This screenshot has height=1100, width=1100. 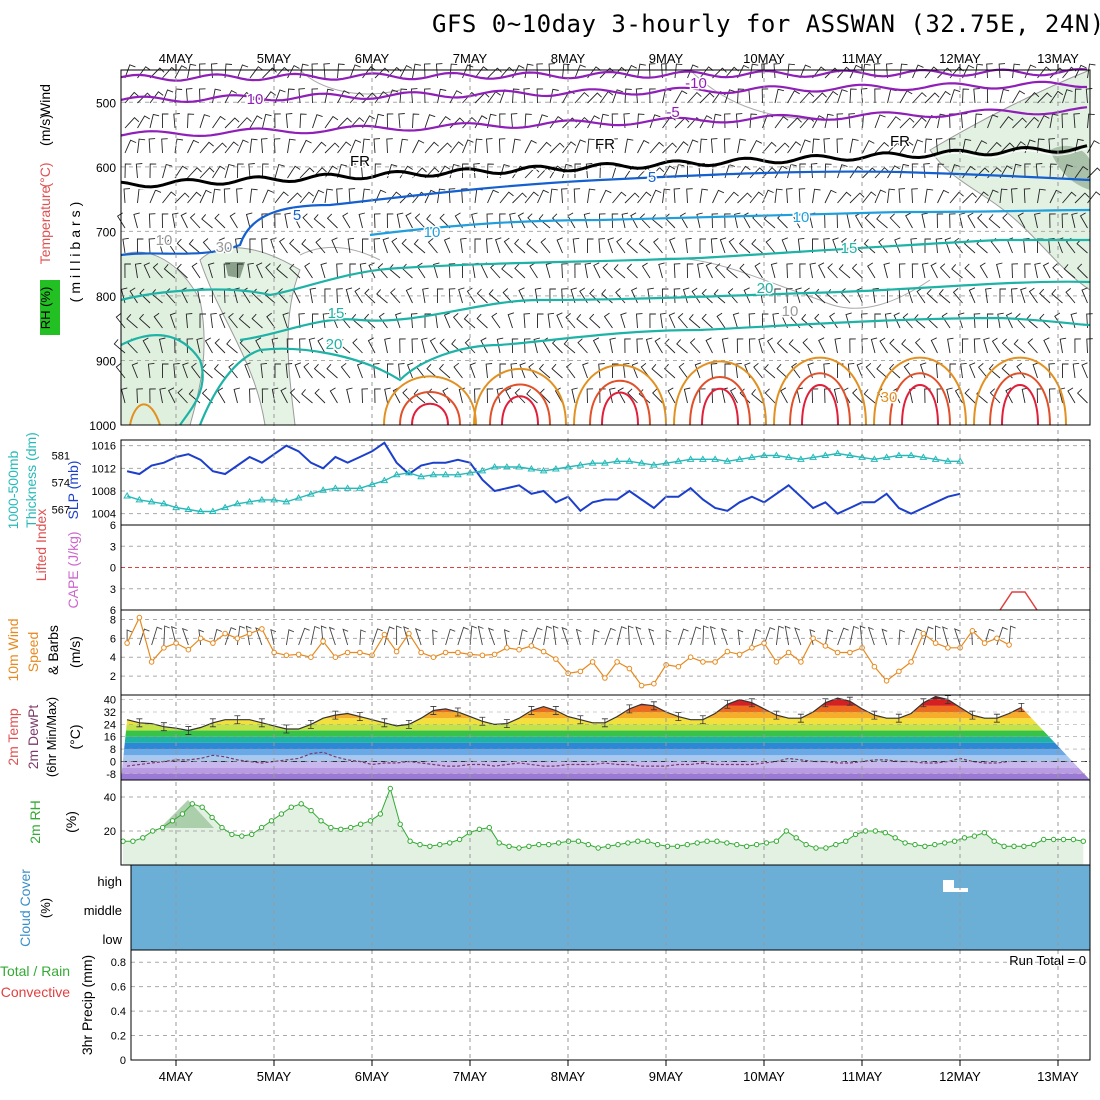 I want to click on wind-tick: 6, so click(x=113, y=639).